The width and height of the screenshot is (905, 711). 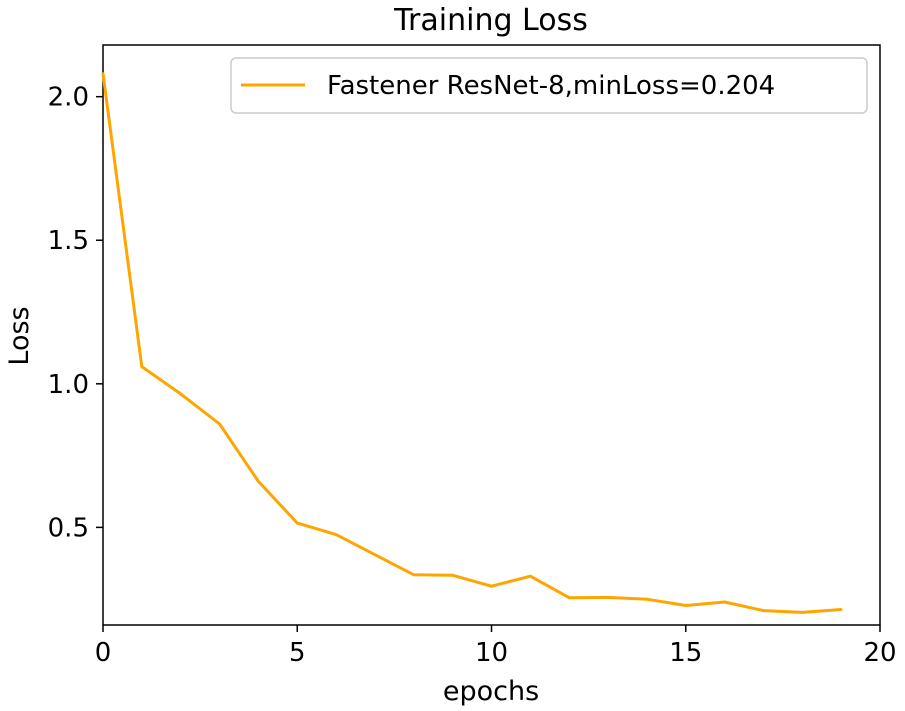 I want to click on x-tick-label: 15, so click(x=685, y=653).